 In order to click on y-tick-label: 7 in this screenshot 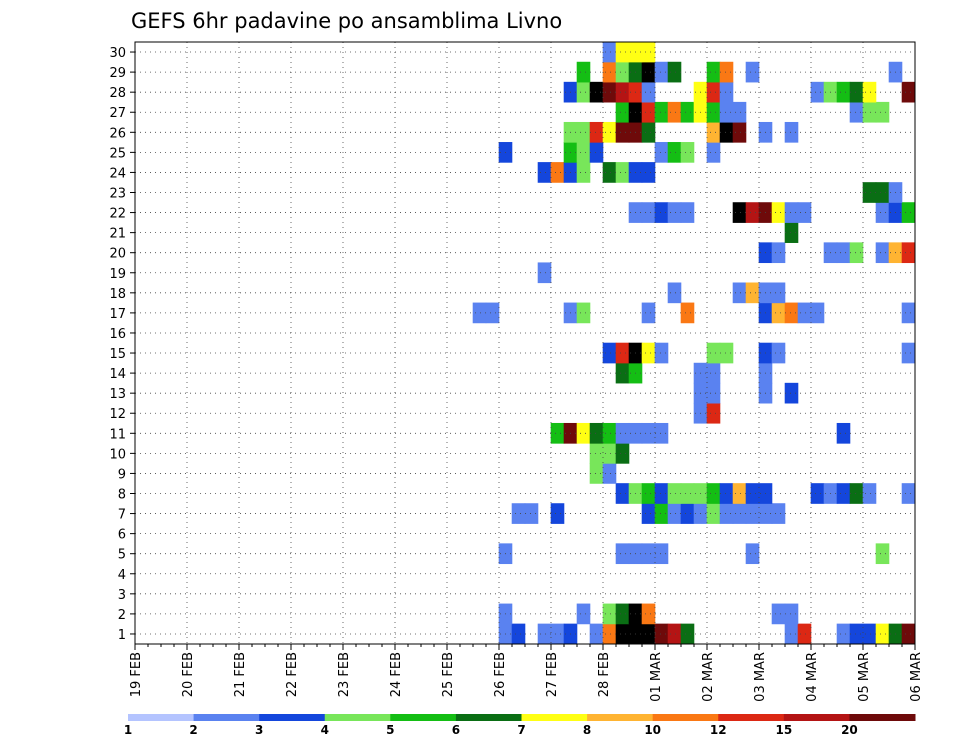, I will do `click(122, 515)`.